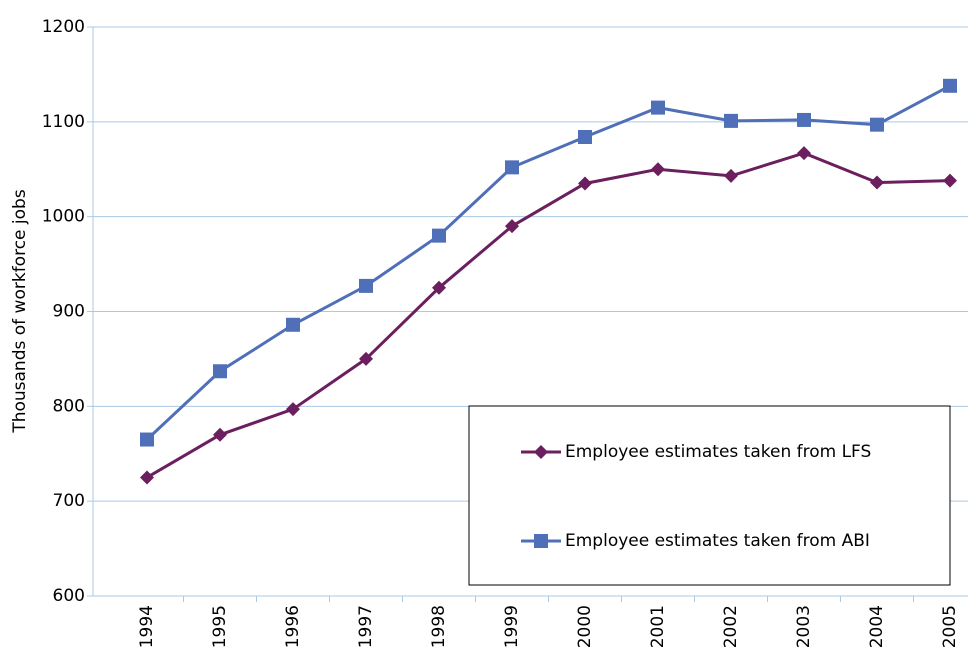 The width and height of the screenshot is (975, 657). Describe the element at coordinates (69, 406) in the screenshot. I see `y-tick-label: 800` at that location.